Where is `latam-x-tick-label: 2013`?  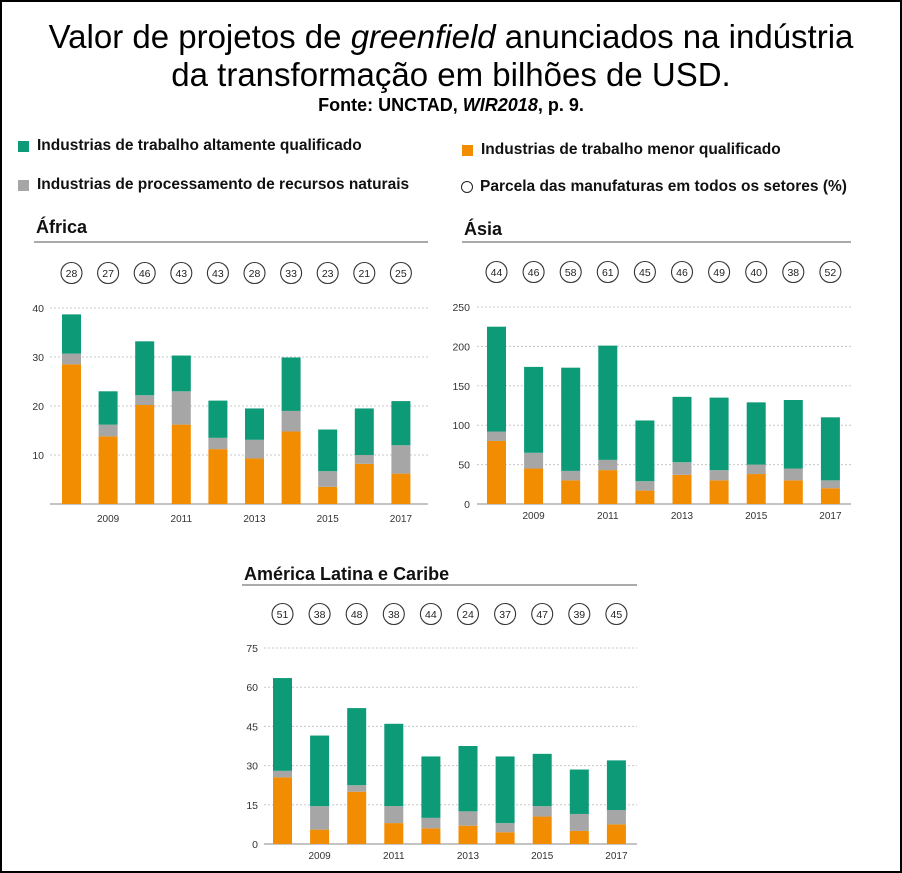
latam-x-tick-label: 2013 is located at coordinates (468, 856).